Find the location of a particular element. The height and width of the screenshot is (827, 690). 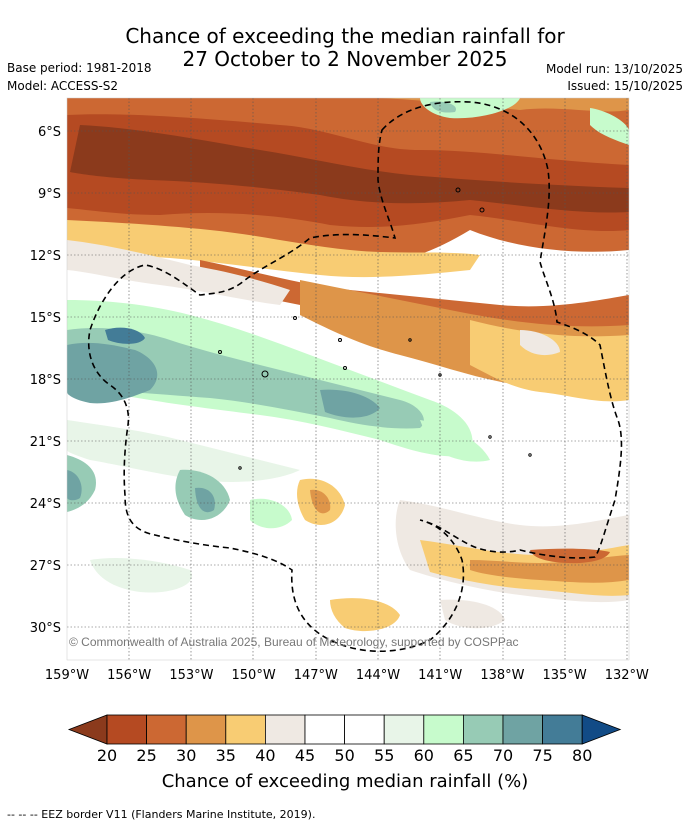

colorbar: 20 25 30 35 40 45 50 55 60 65 70 75 80 is located at coordinates (344, 739).